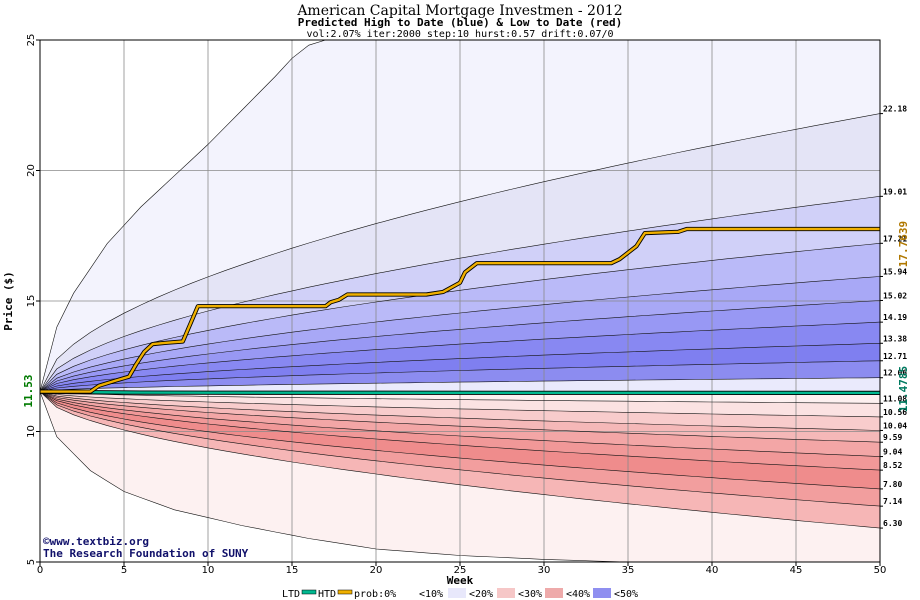 The image size is (920, 600). I want to click on htd-final-label: 17.7639, so click(903, 244).